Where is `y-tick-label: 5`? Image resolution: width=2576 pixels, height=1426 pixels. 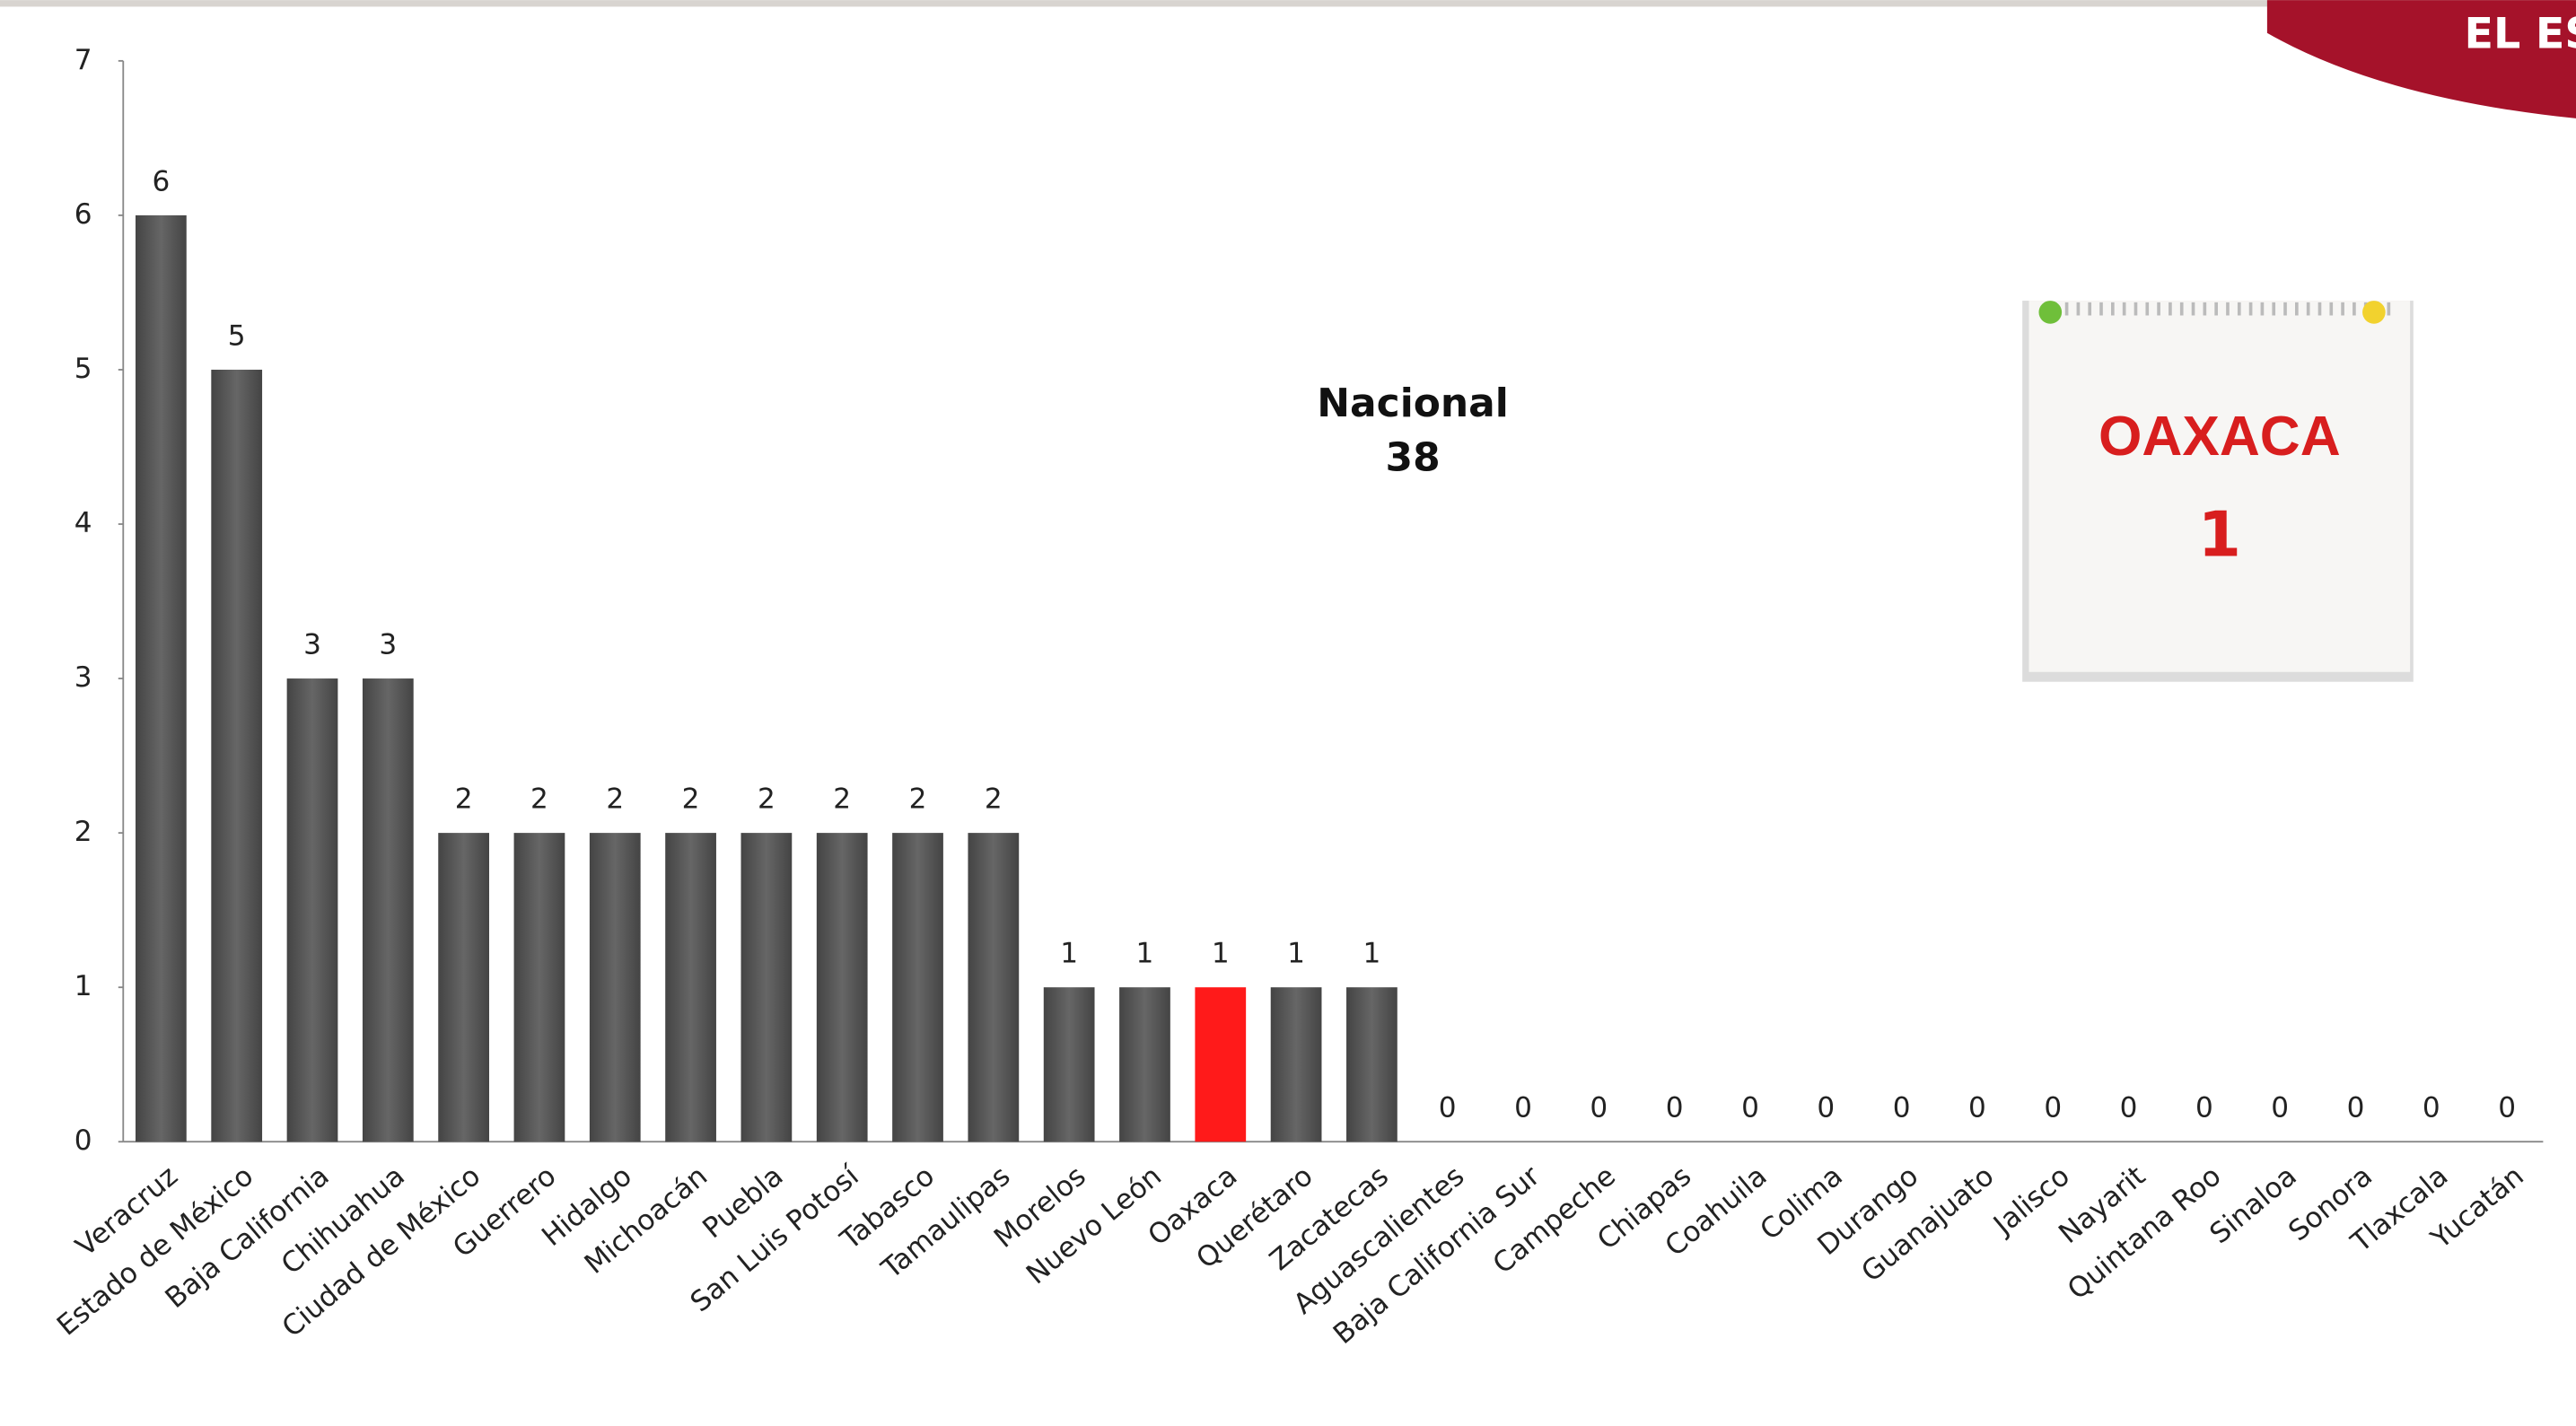 y-tick-label: 5 is located at coordinates (83, 369).